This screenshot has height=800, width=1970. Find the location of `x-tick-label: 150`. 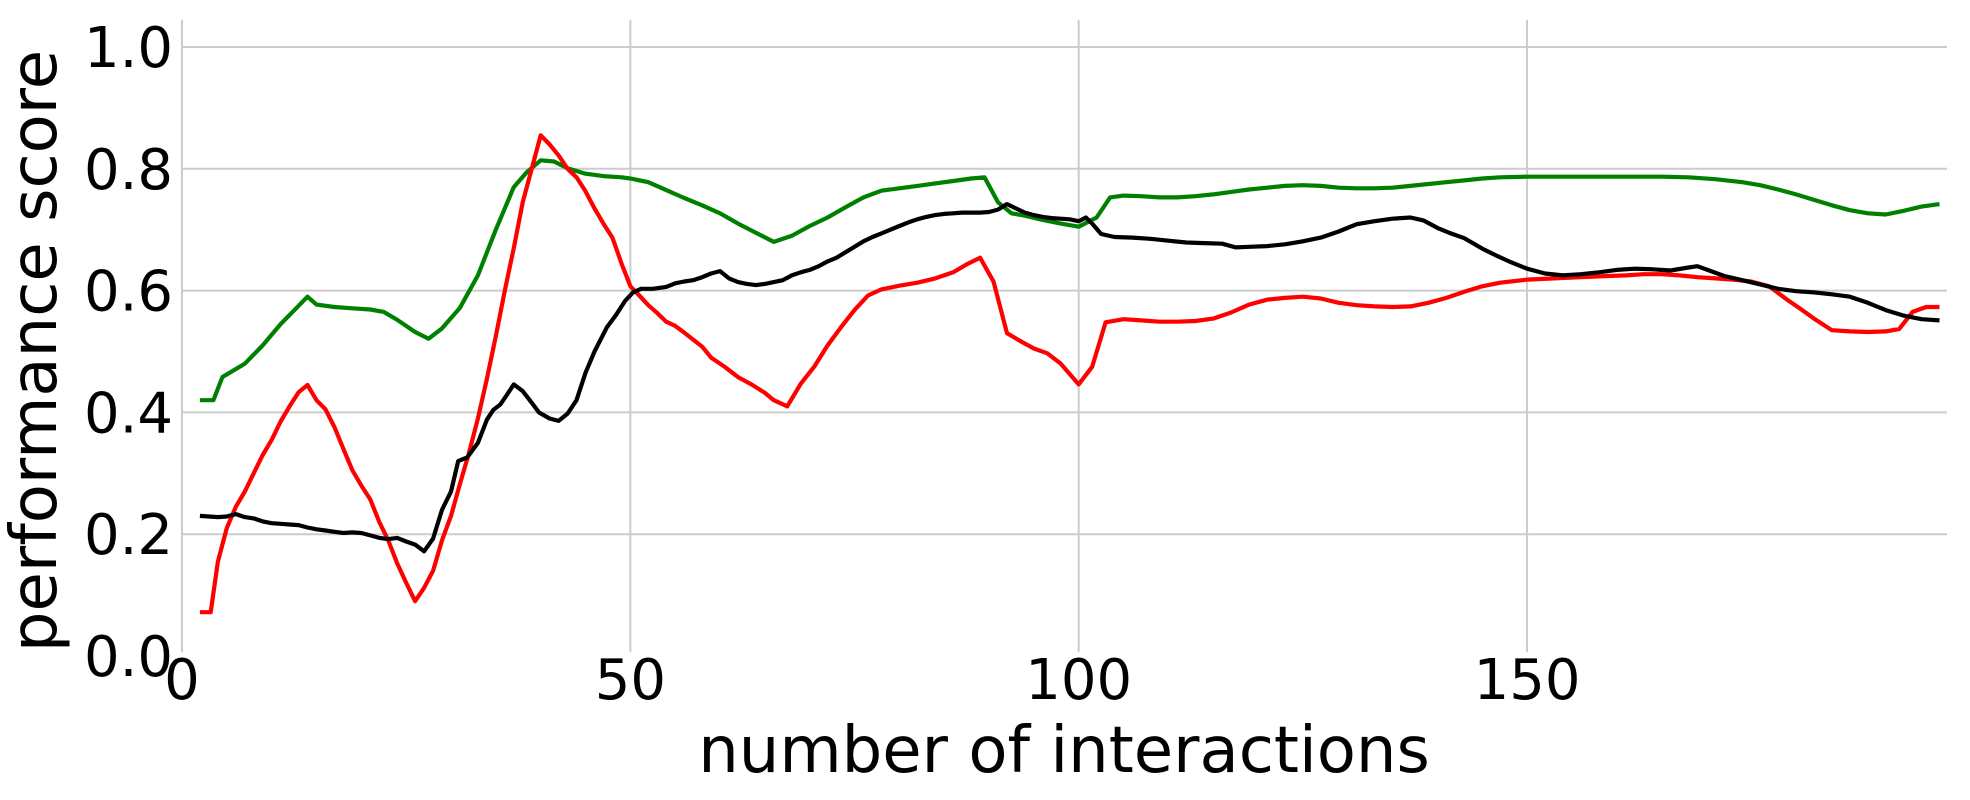

x-tick-label: 150 is located at coordinates (1527, 680).